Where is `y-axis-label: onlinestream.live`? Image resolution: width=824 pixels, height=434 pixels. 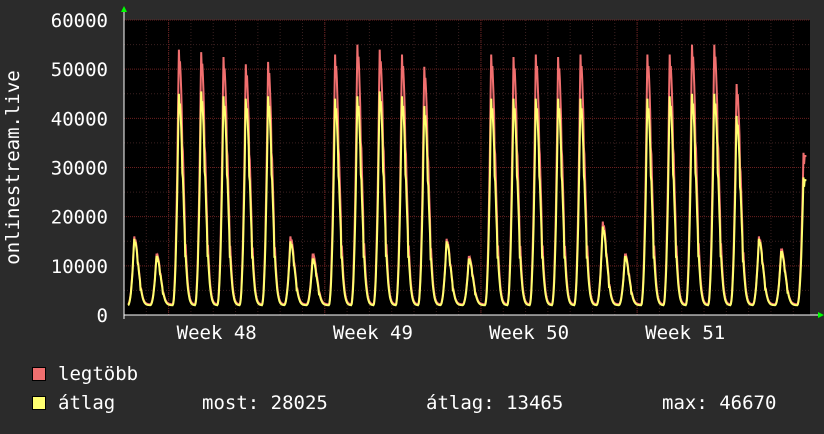
y-axis-label: onlinestream.live is located at coordinates (13, 167).